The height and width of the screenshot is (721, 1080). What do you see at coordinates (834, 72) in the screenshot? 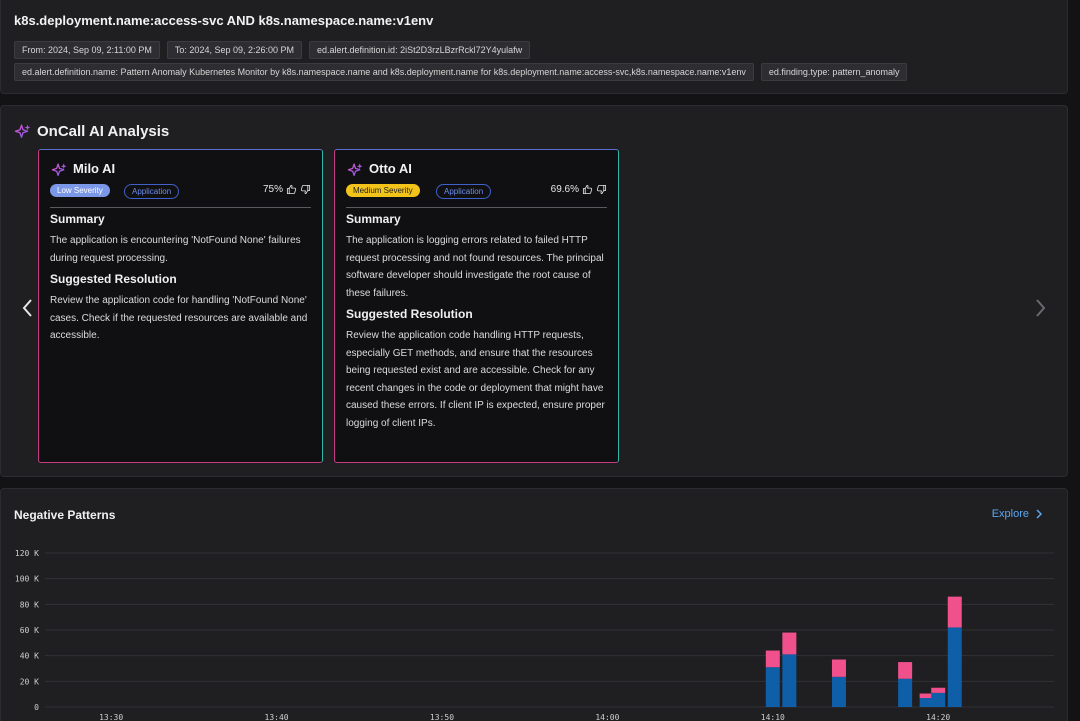
I see `tag-finding-type: ed.finding.type: pattern_anomaly` at bounding box center [834, 72].